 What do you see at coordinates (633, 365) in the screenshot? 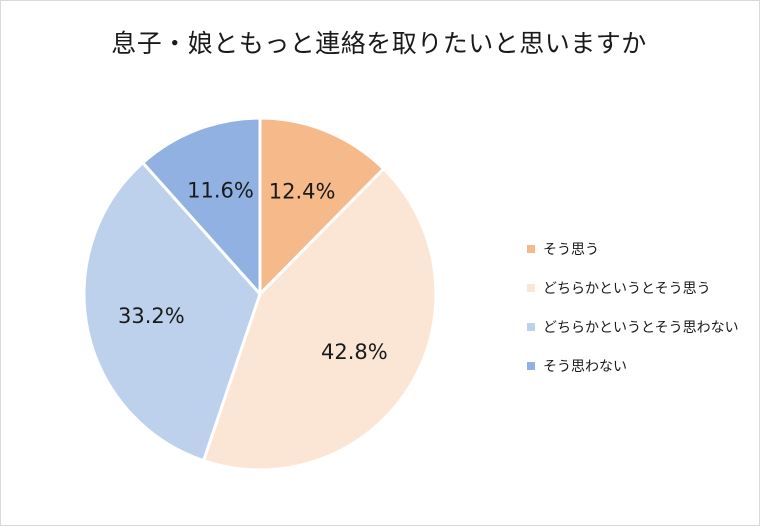
I see `legend-item-sou-omowanai: そう思わない` at bounding box center [633, 365].